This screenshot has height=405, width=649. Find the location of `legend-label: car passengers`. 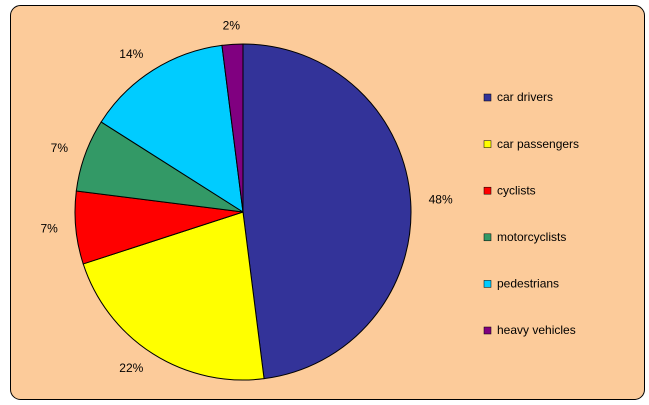

legend-label: car passengers is located at coordinates (538, 144).